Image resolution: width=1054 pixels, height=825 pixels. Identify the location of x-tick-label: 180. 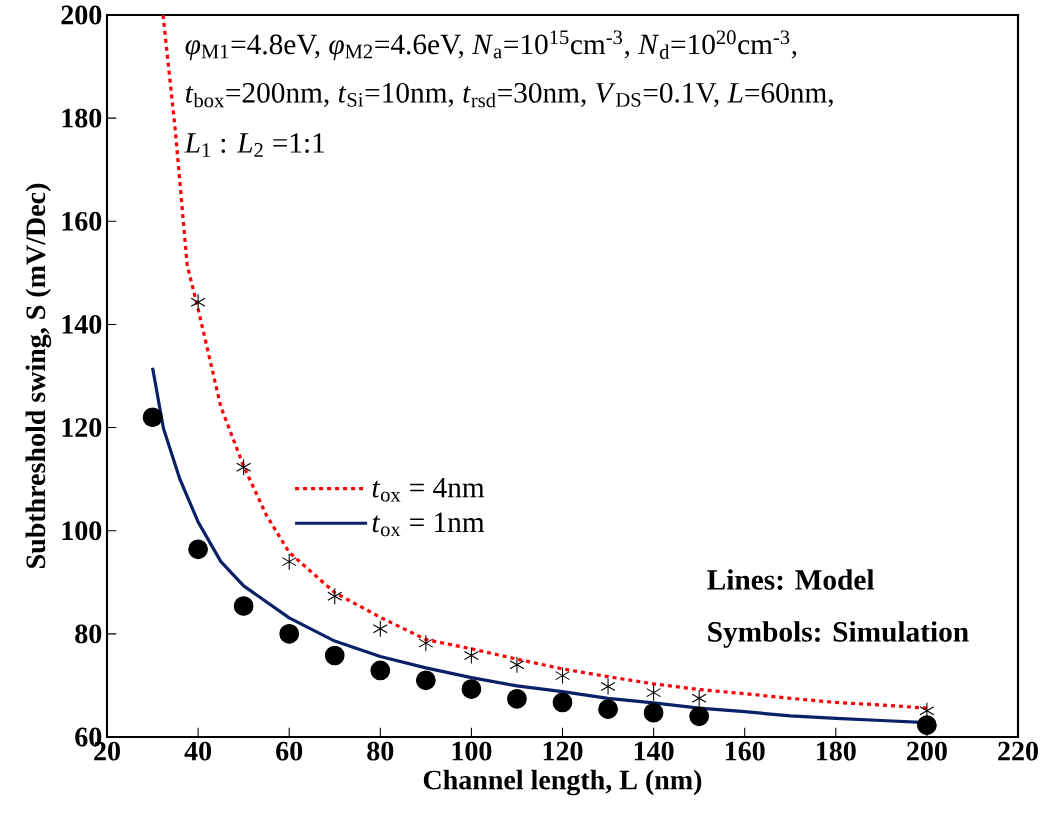
(836, 751).